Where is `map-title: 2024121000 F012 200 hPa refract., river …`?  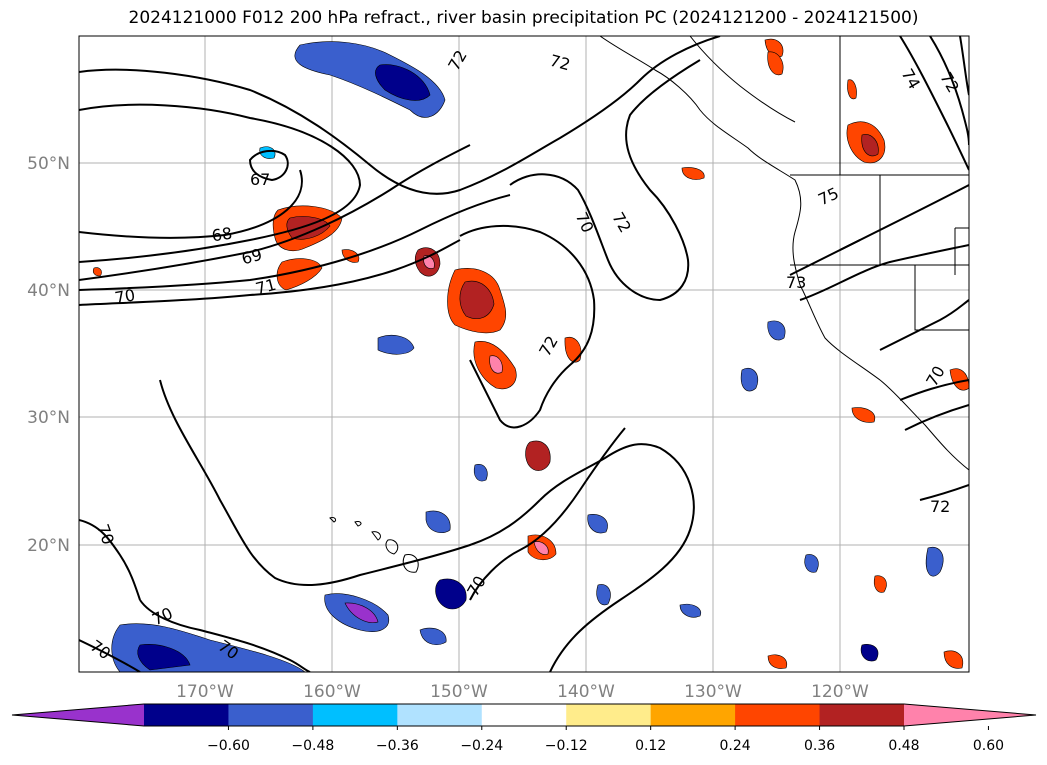 map-title: 2024121000 F012 200 hPa refract., river … is located at coordinates (523, 18).